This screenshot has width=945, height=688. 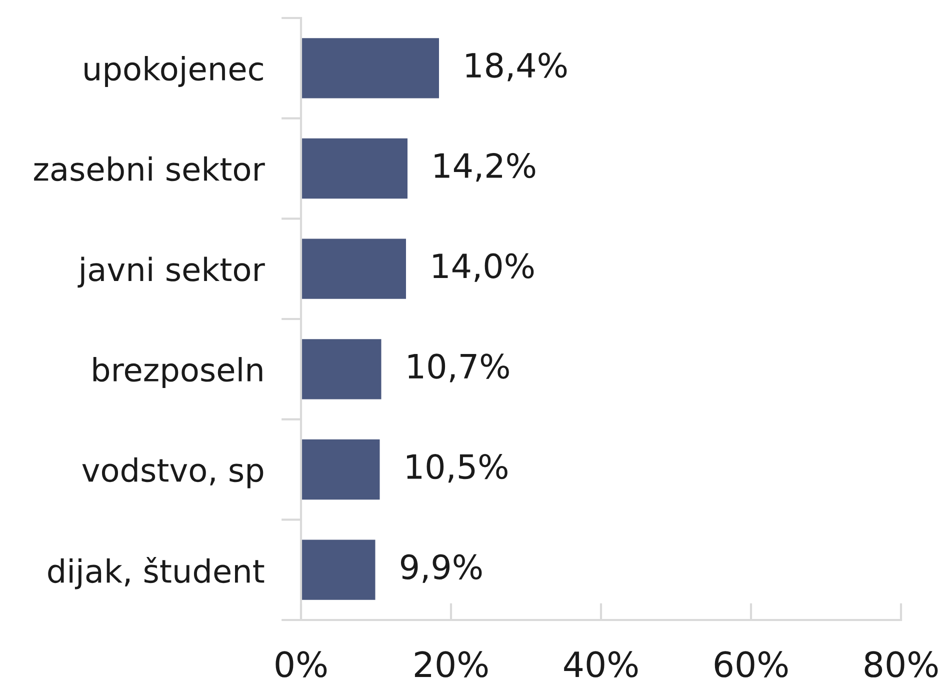 I want to click on y-tick-label: javni sektor, so click(x=171, y=272).